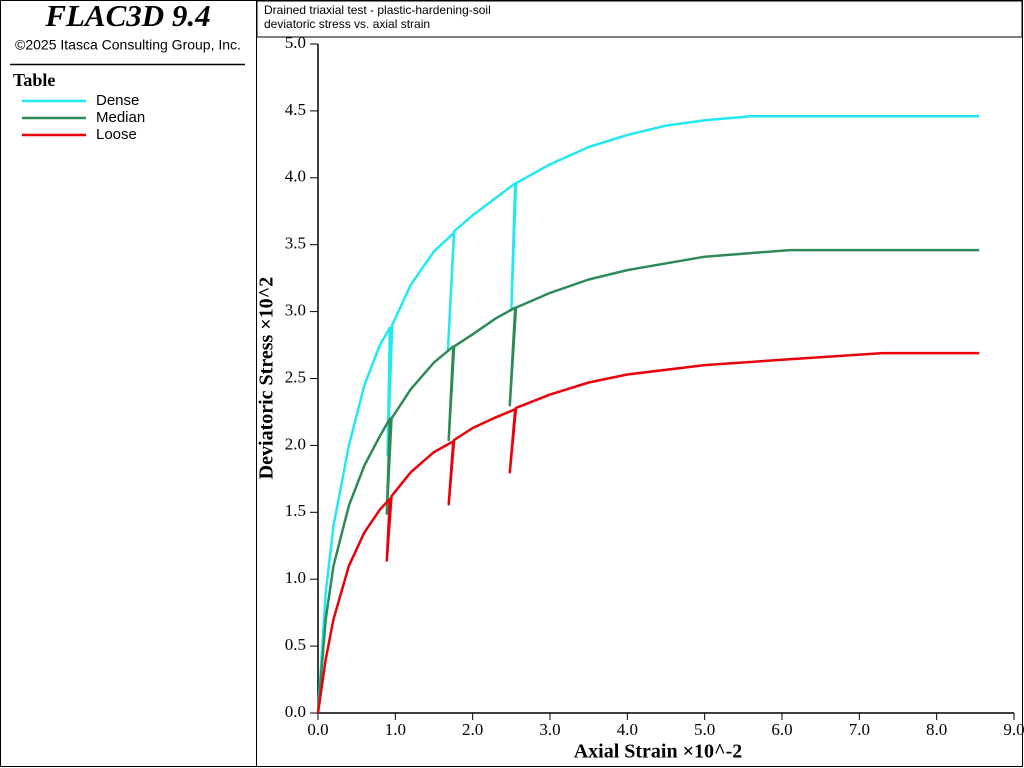  I want to click on product-title: FLAC3D 9.4, so click(127, 16).